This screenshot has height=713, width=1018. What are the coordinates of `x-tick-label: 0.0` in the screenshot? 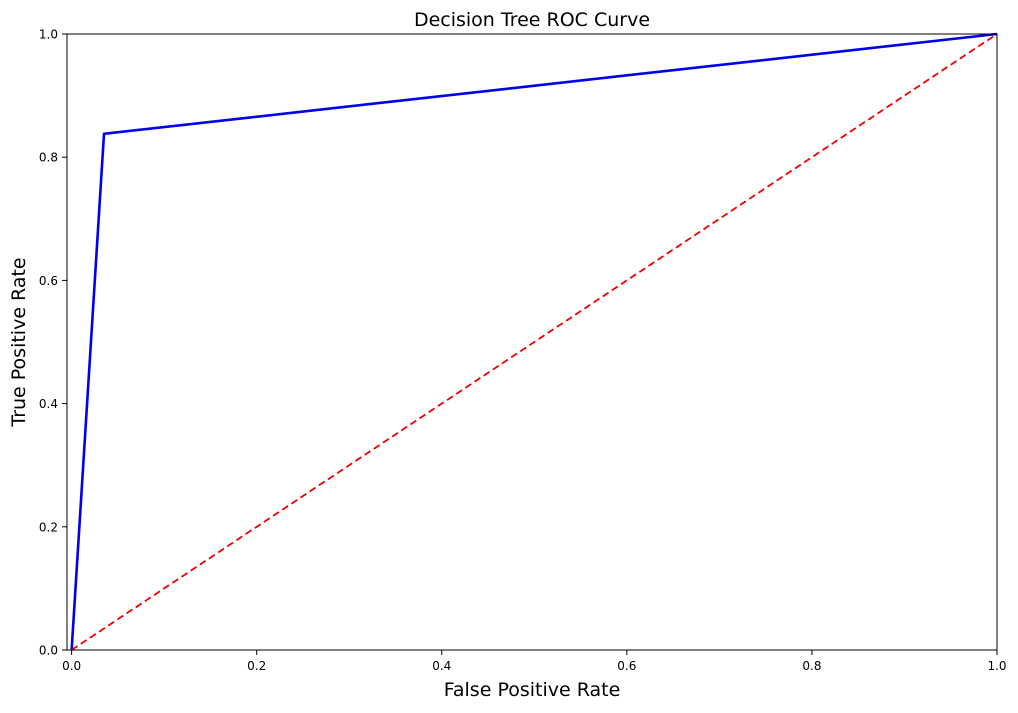 It's located at (71, 666).